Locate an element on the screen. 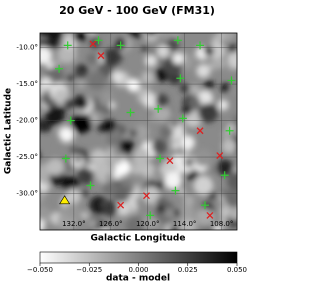 The image size is (320, 285). colorbar-tick-label: −0.025 is located at coordinates (89, 270).